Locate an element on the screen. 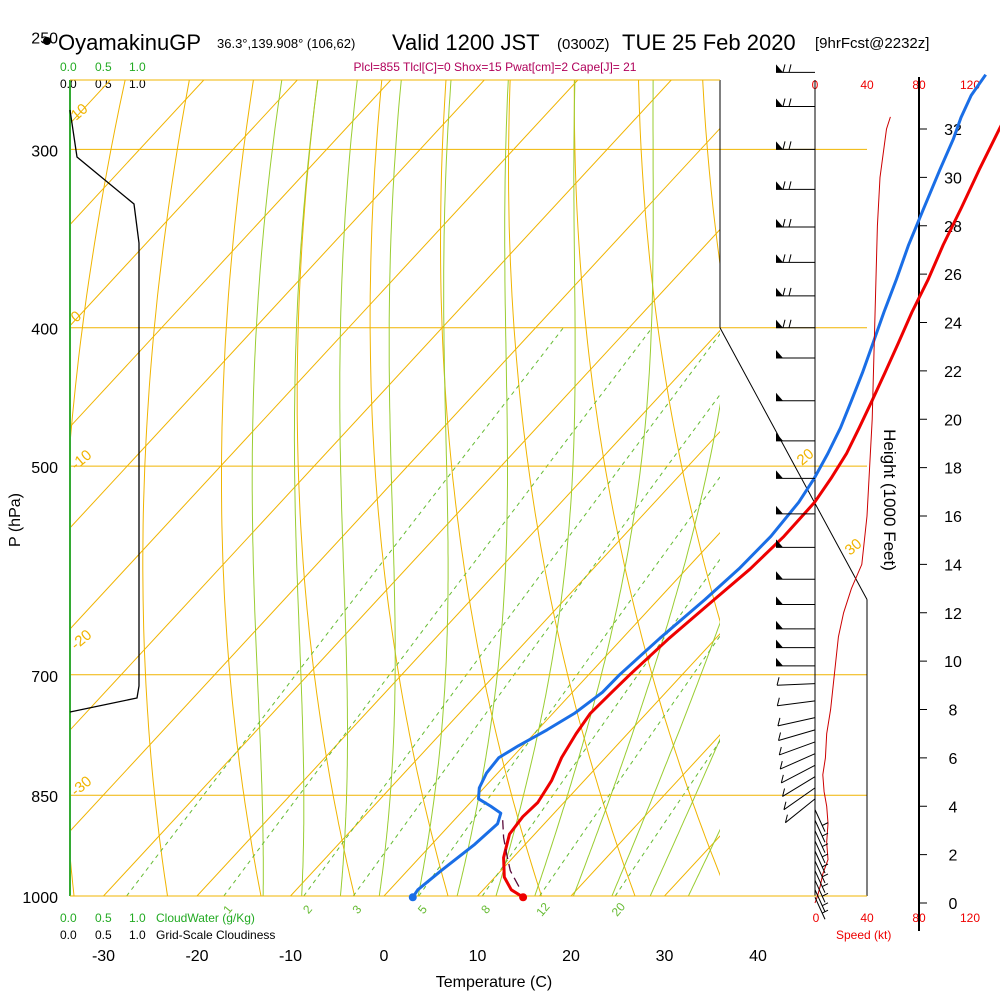  isotherm-label: -10 is located at coordinates (82, 460).